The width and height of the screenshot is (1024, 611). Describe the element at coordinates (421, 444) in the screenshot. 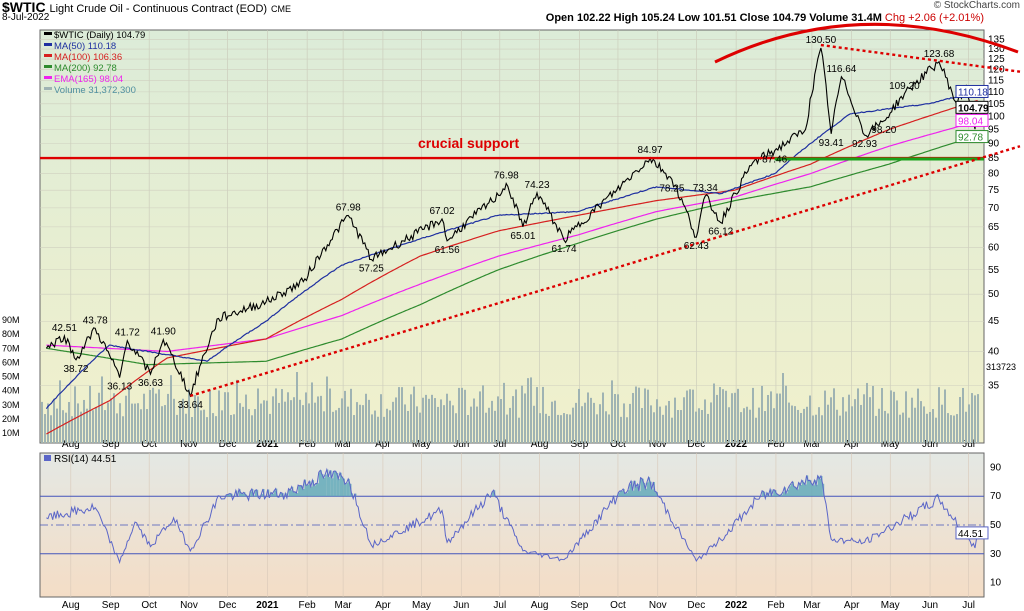

I see `x-tick-label: May` at that location.